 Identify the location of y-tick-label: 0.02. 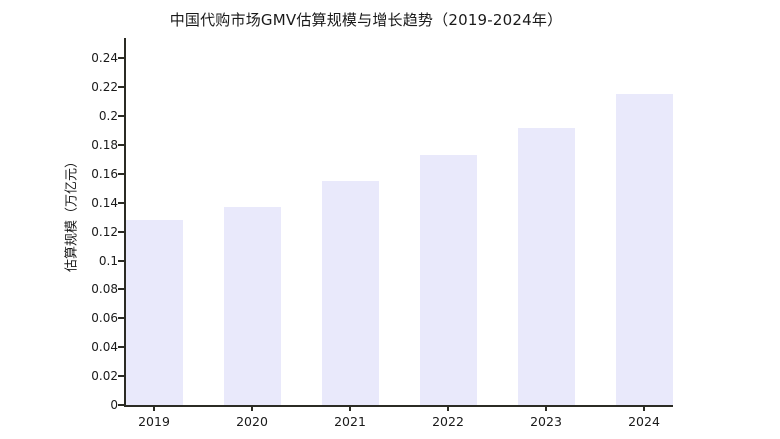
(104, 376).